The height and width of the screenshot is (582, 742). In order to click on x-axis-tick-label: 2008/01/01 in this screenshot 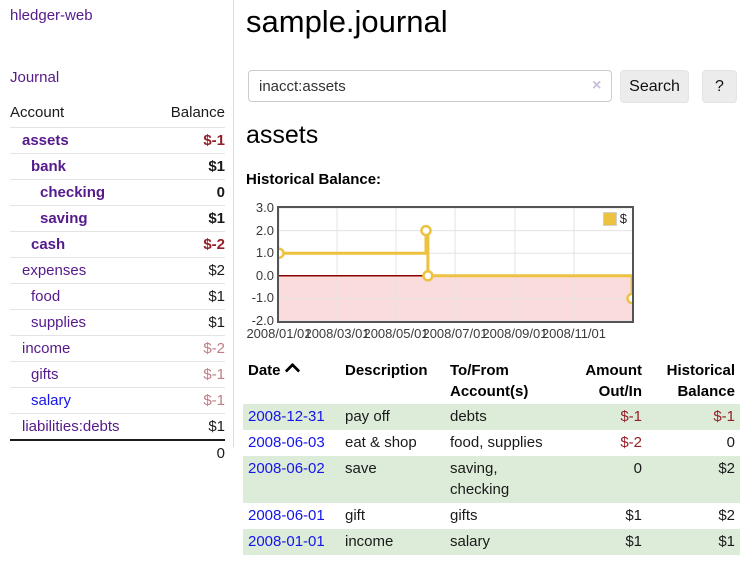, I will do `click(279, 333)`.